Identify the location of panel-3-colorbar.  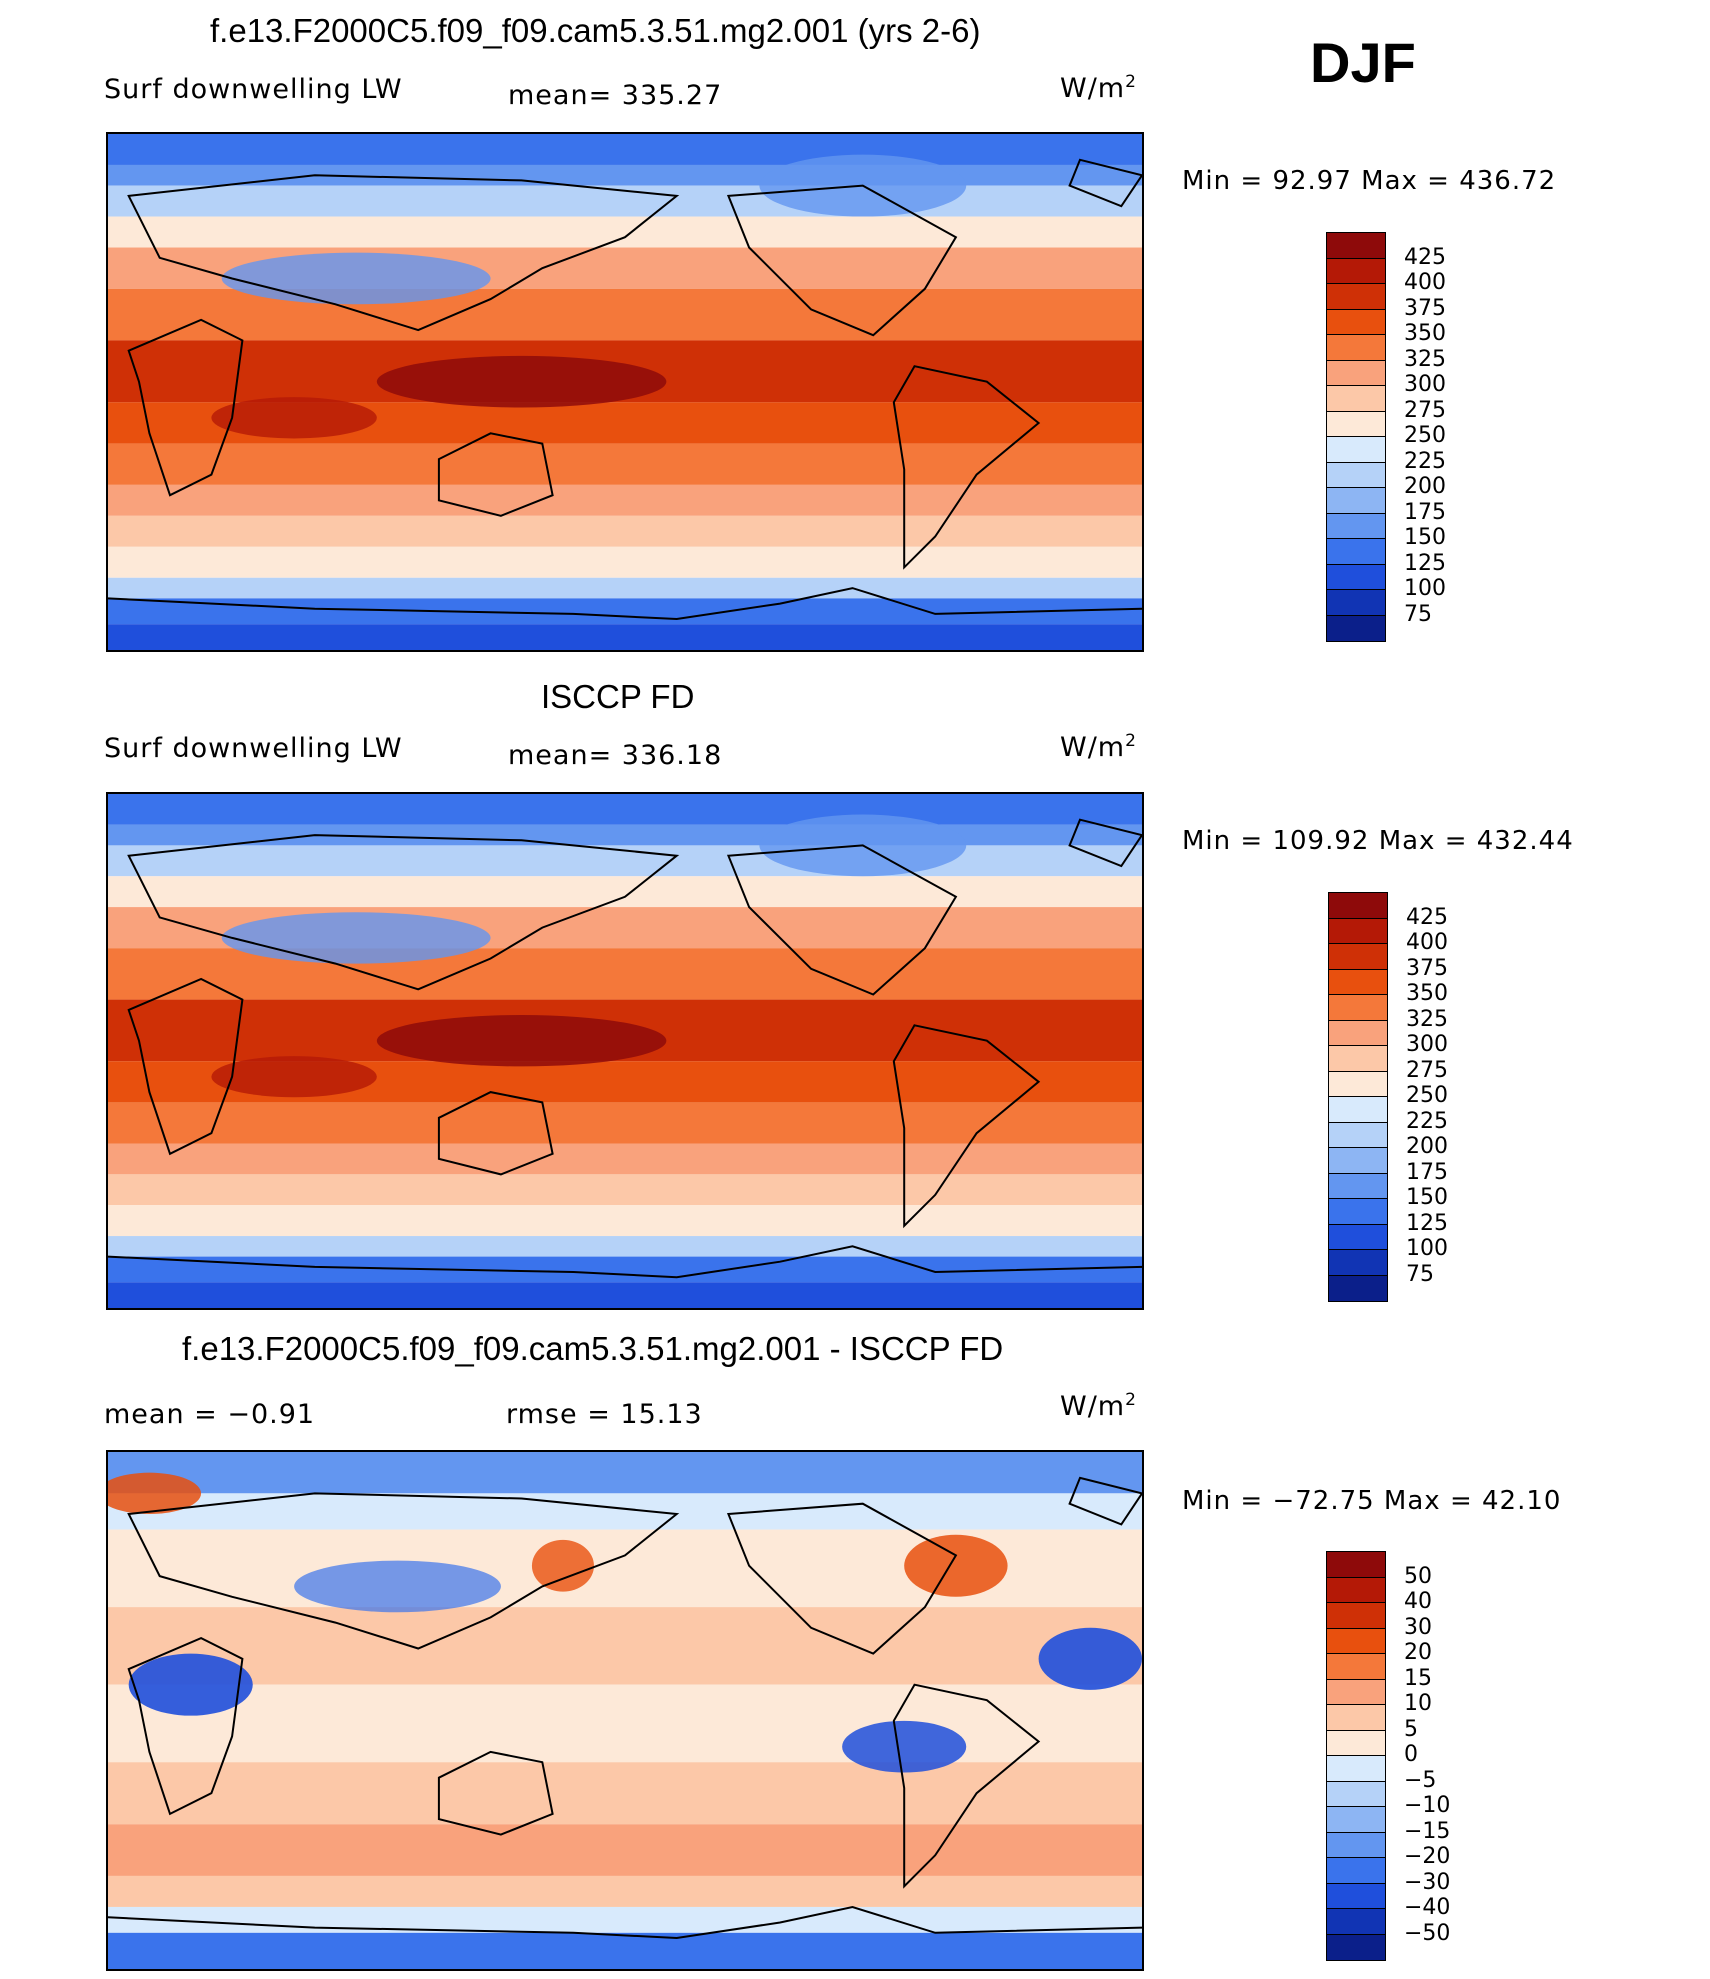
(1356, 1756).